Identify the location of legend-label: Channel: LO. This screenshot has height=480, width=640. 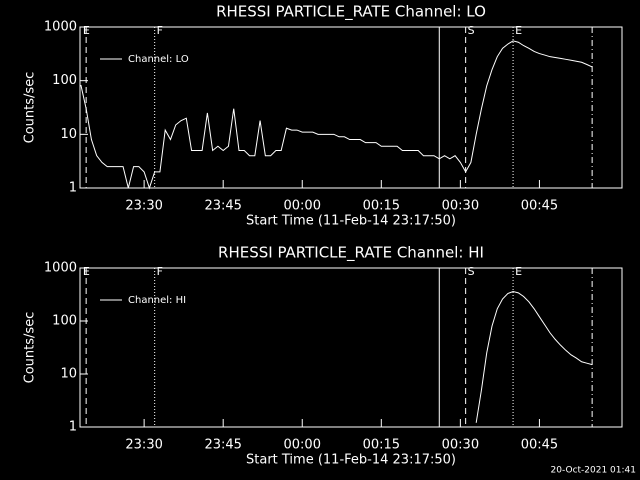
(158, 59).